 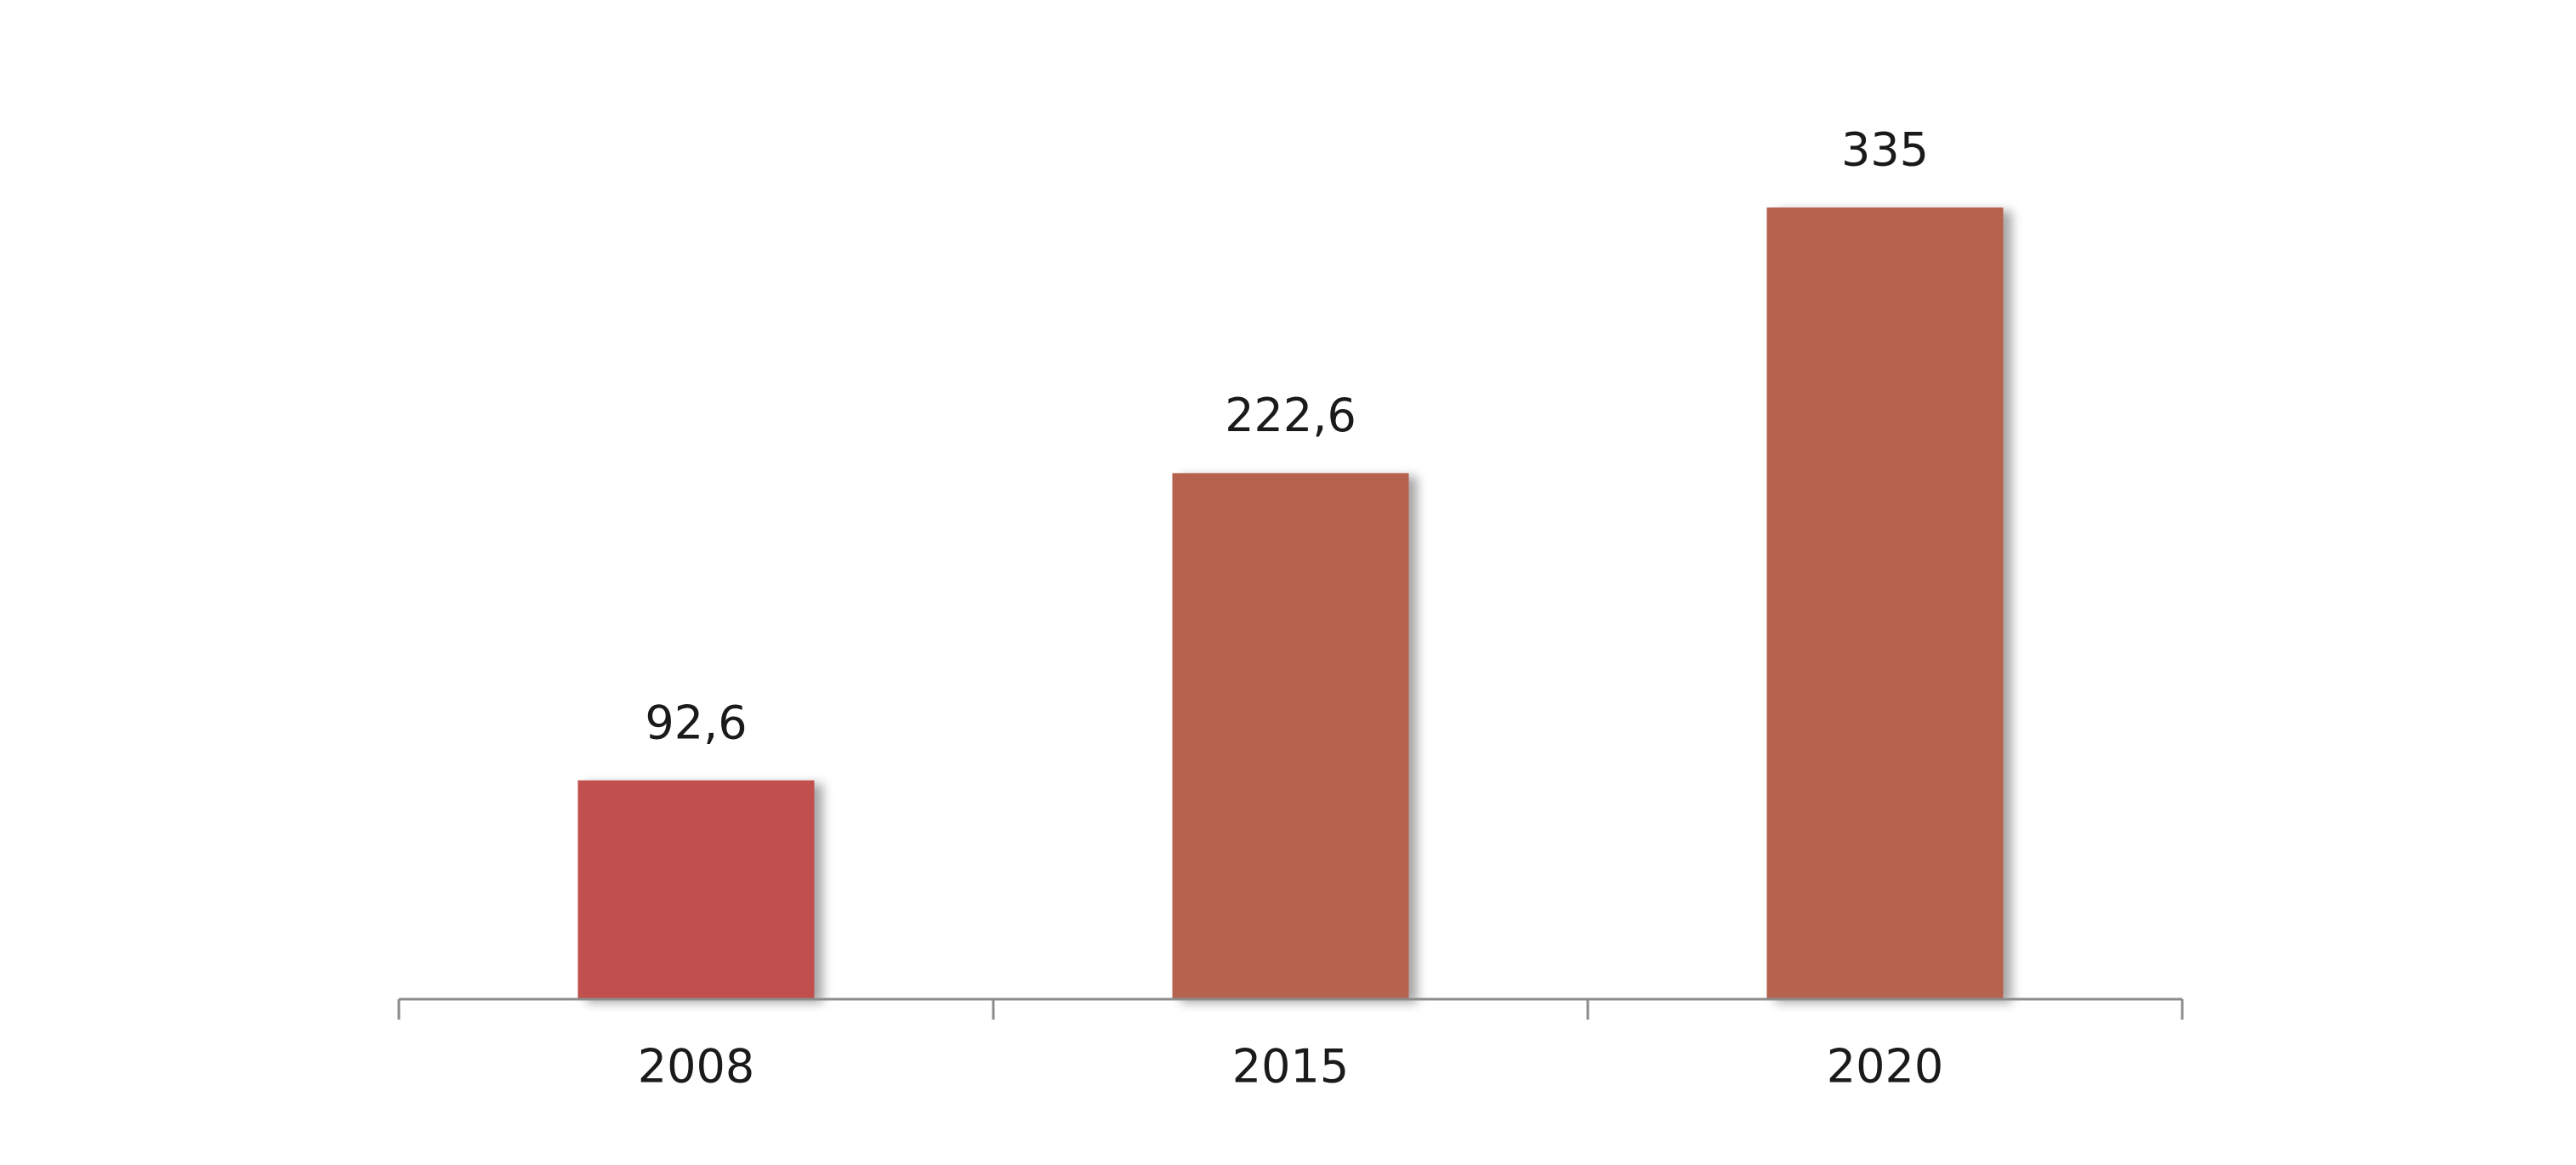 I want to click on data-label: 222,6, so click(x=1290, y=415).